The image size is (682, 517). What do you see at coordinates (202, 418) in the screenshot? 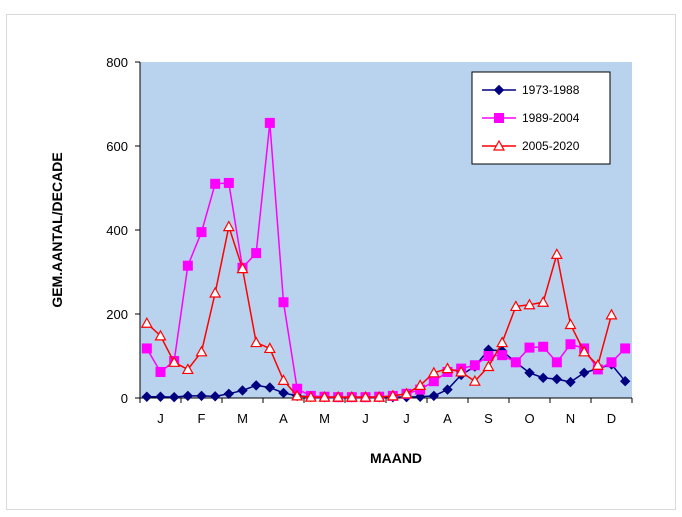
I see `x-tick-label: F` at bounding box center [202, 418].